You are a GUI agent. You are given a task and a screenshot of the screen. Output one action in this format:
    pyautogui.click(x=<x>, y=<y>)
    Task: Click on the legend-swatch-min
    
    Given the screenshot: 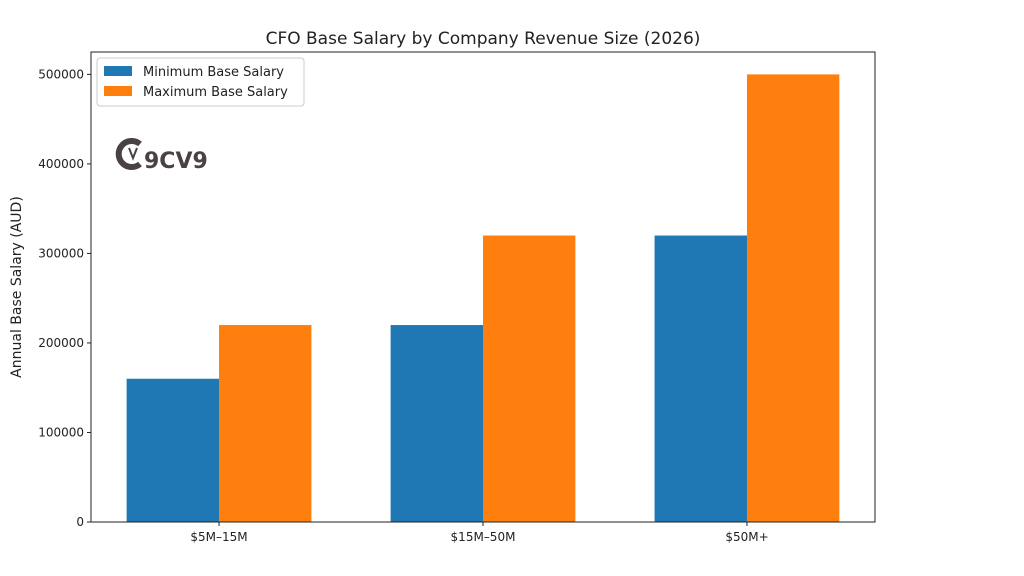 What is the action you would take?
    pyautogui.click(x=118, y=71)
    